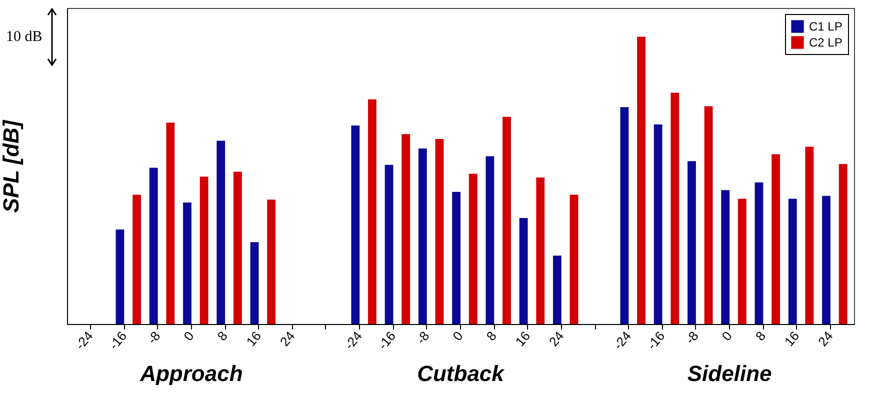 This screenshot has height=405, width=878. Describe the element at coordinates (729, 373) in the screenshot. I see `text: Sideline` at that location.